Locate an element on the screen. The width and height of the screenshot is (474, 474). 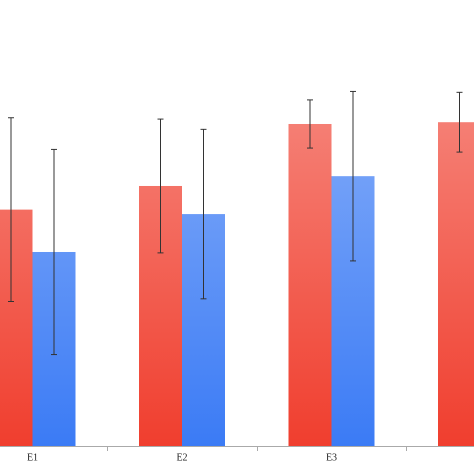
x-tick-label: E2 is located at coordinates (181, 457).